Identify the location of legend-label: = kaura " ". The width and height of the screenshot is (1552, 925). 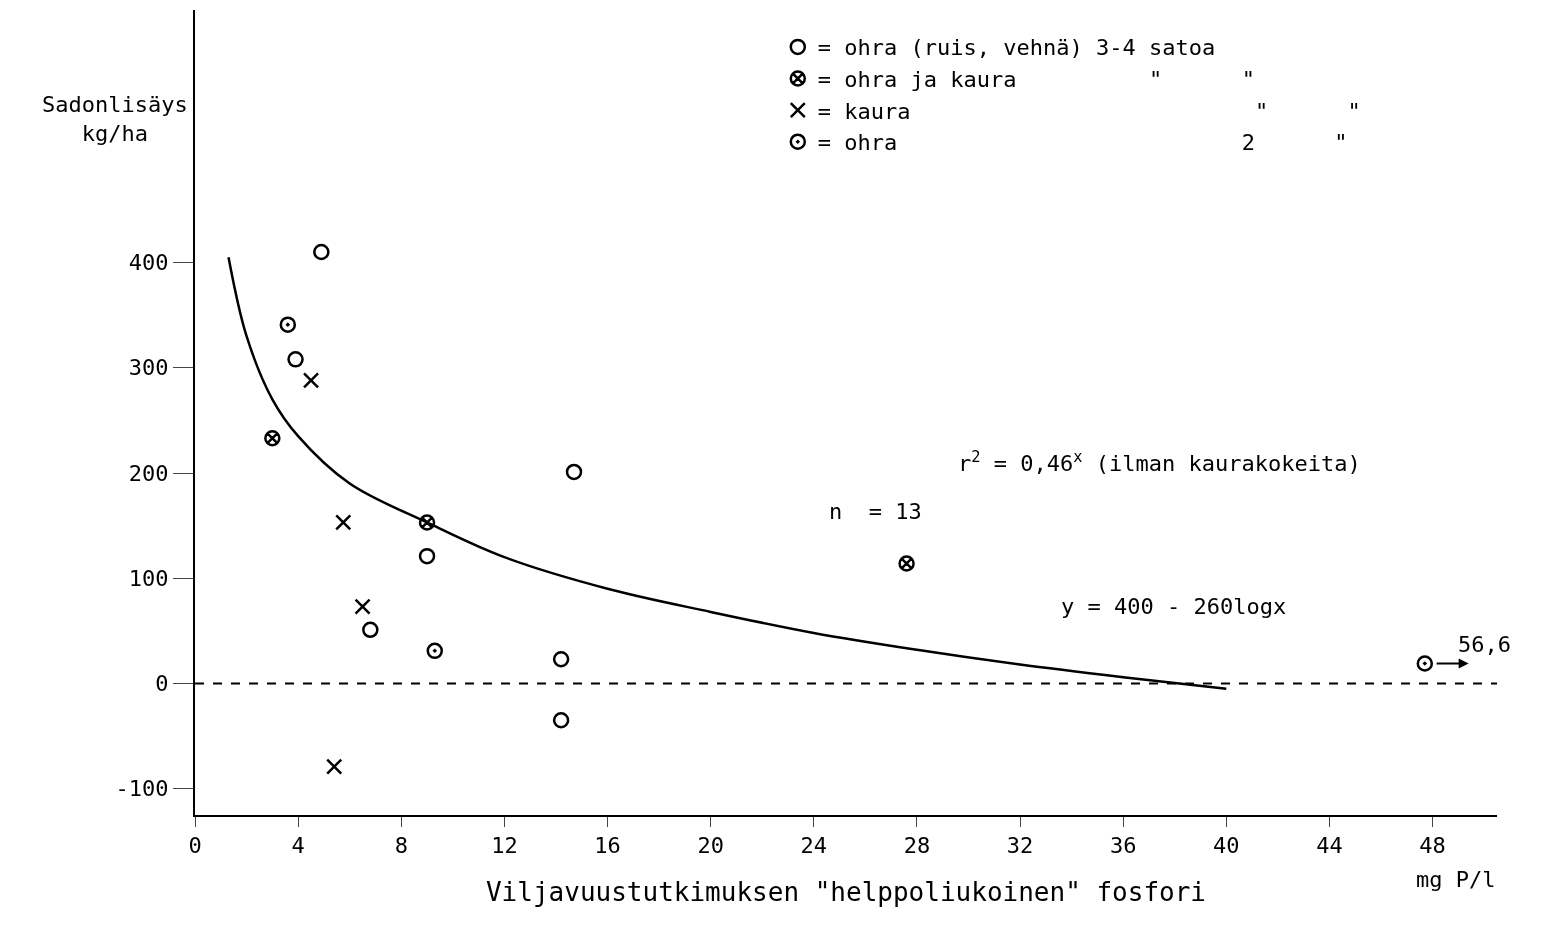
(1089, 111).